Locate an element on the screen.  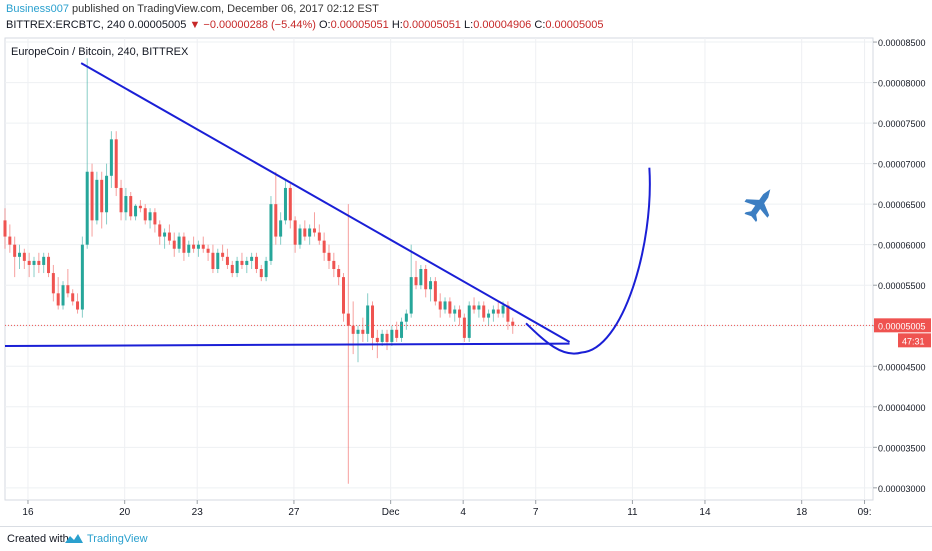
tradingview-link: TradingView is located at coordinates (117, 539).